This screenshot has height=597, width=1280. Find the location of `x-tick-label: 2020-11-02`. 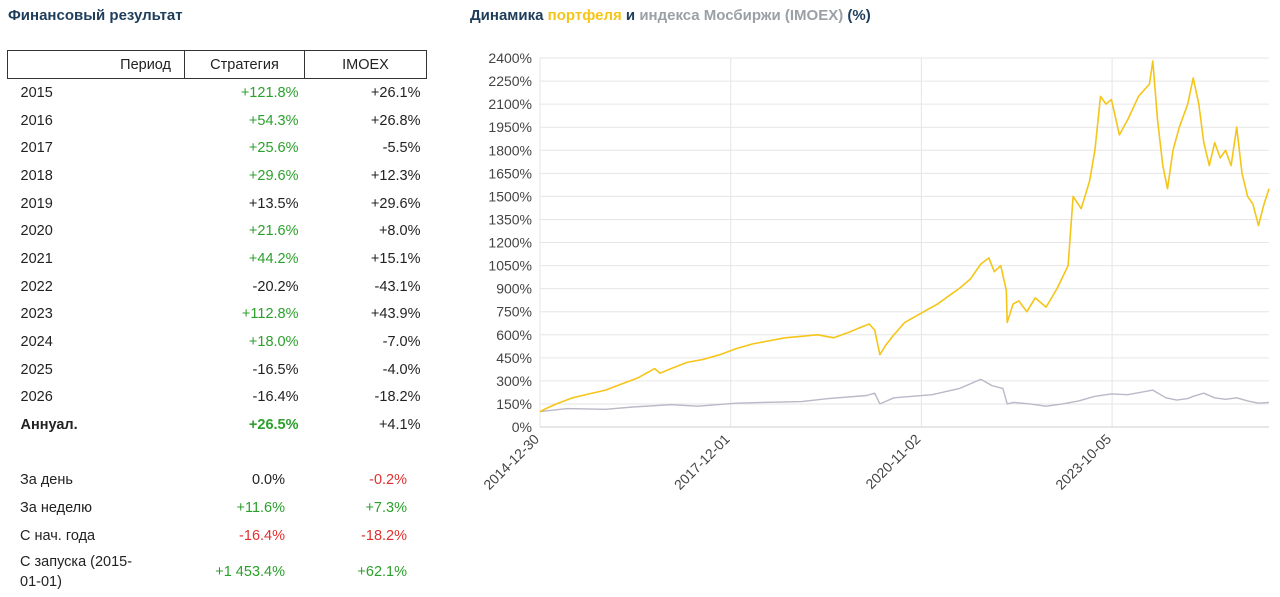

x-tick-label: 2020-11-02 is located at coordinates (892, 461).